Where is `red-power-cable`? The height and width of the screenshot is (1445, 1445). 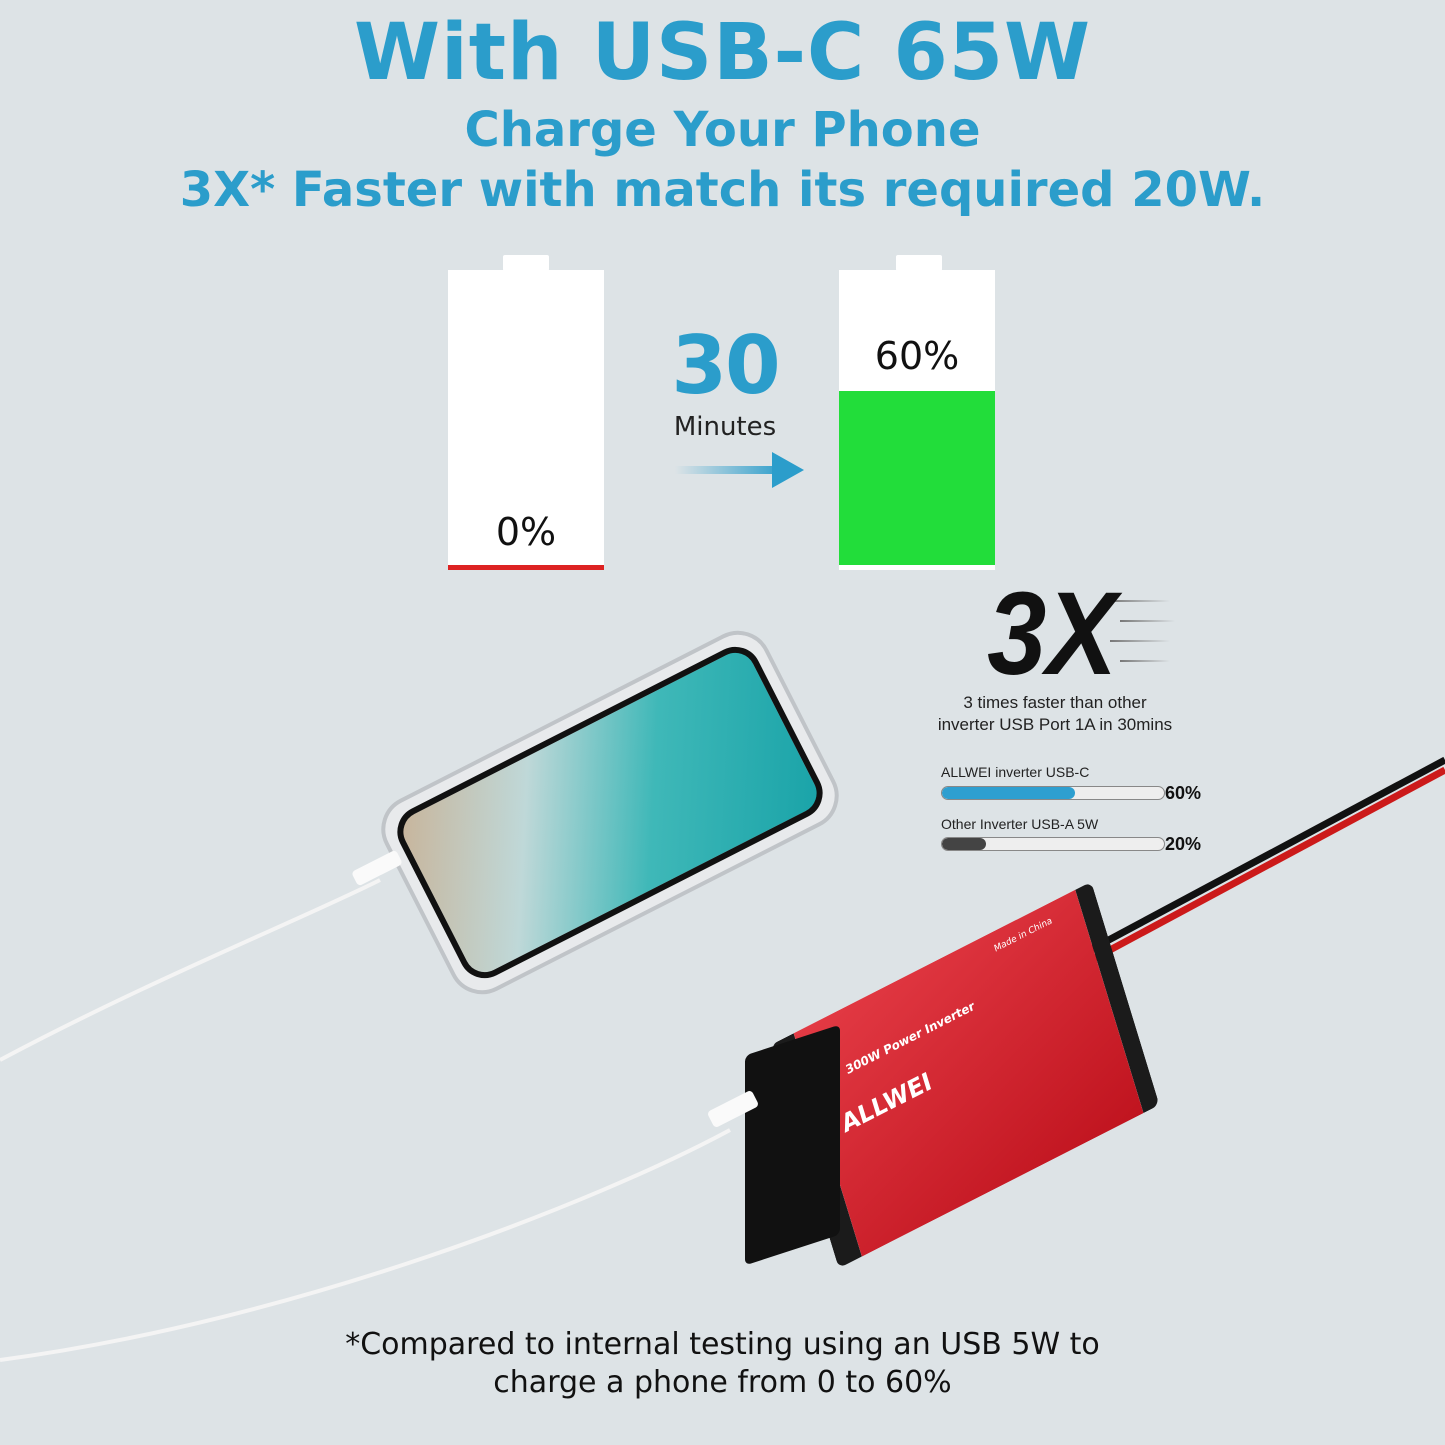
red-power-cable is located at coordinates (1269, 864).